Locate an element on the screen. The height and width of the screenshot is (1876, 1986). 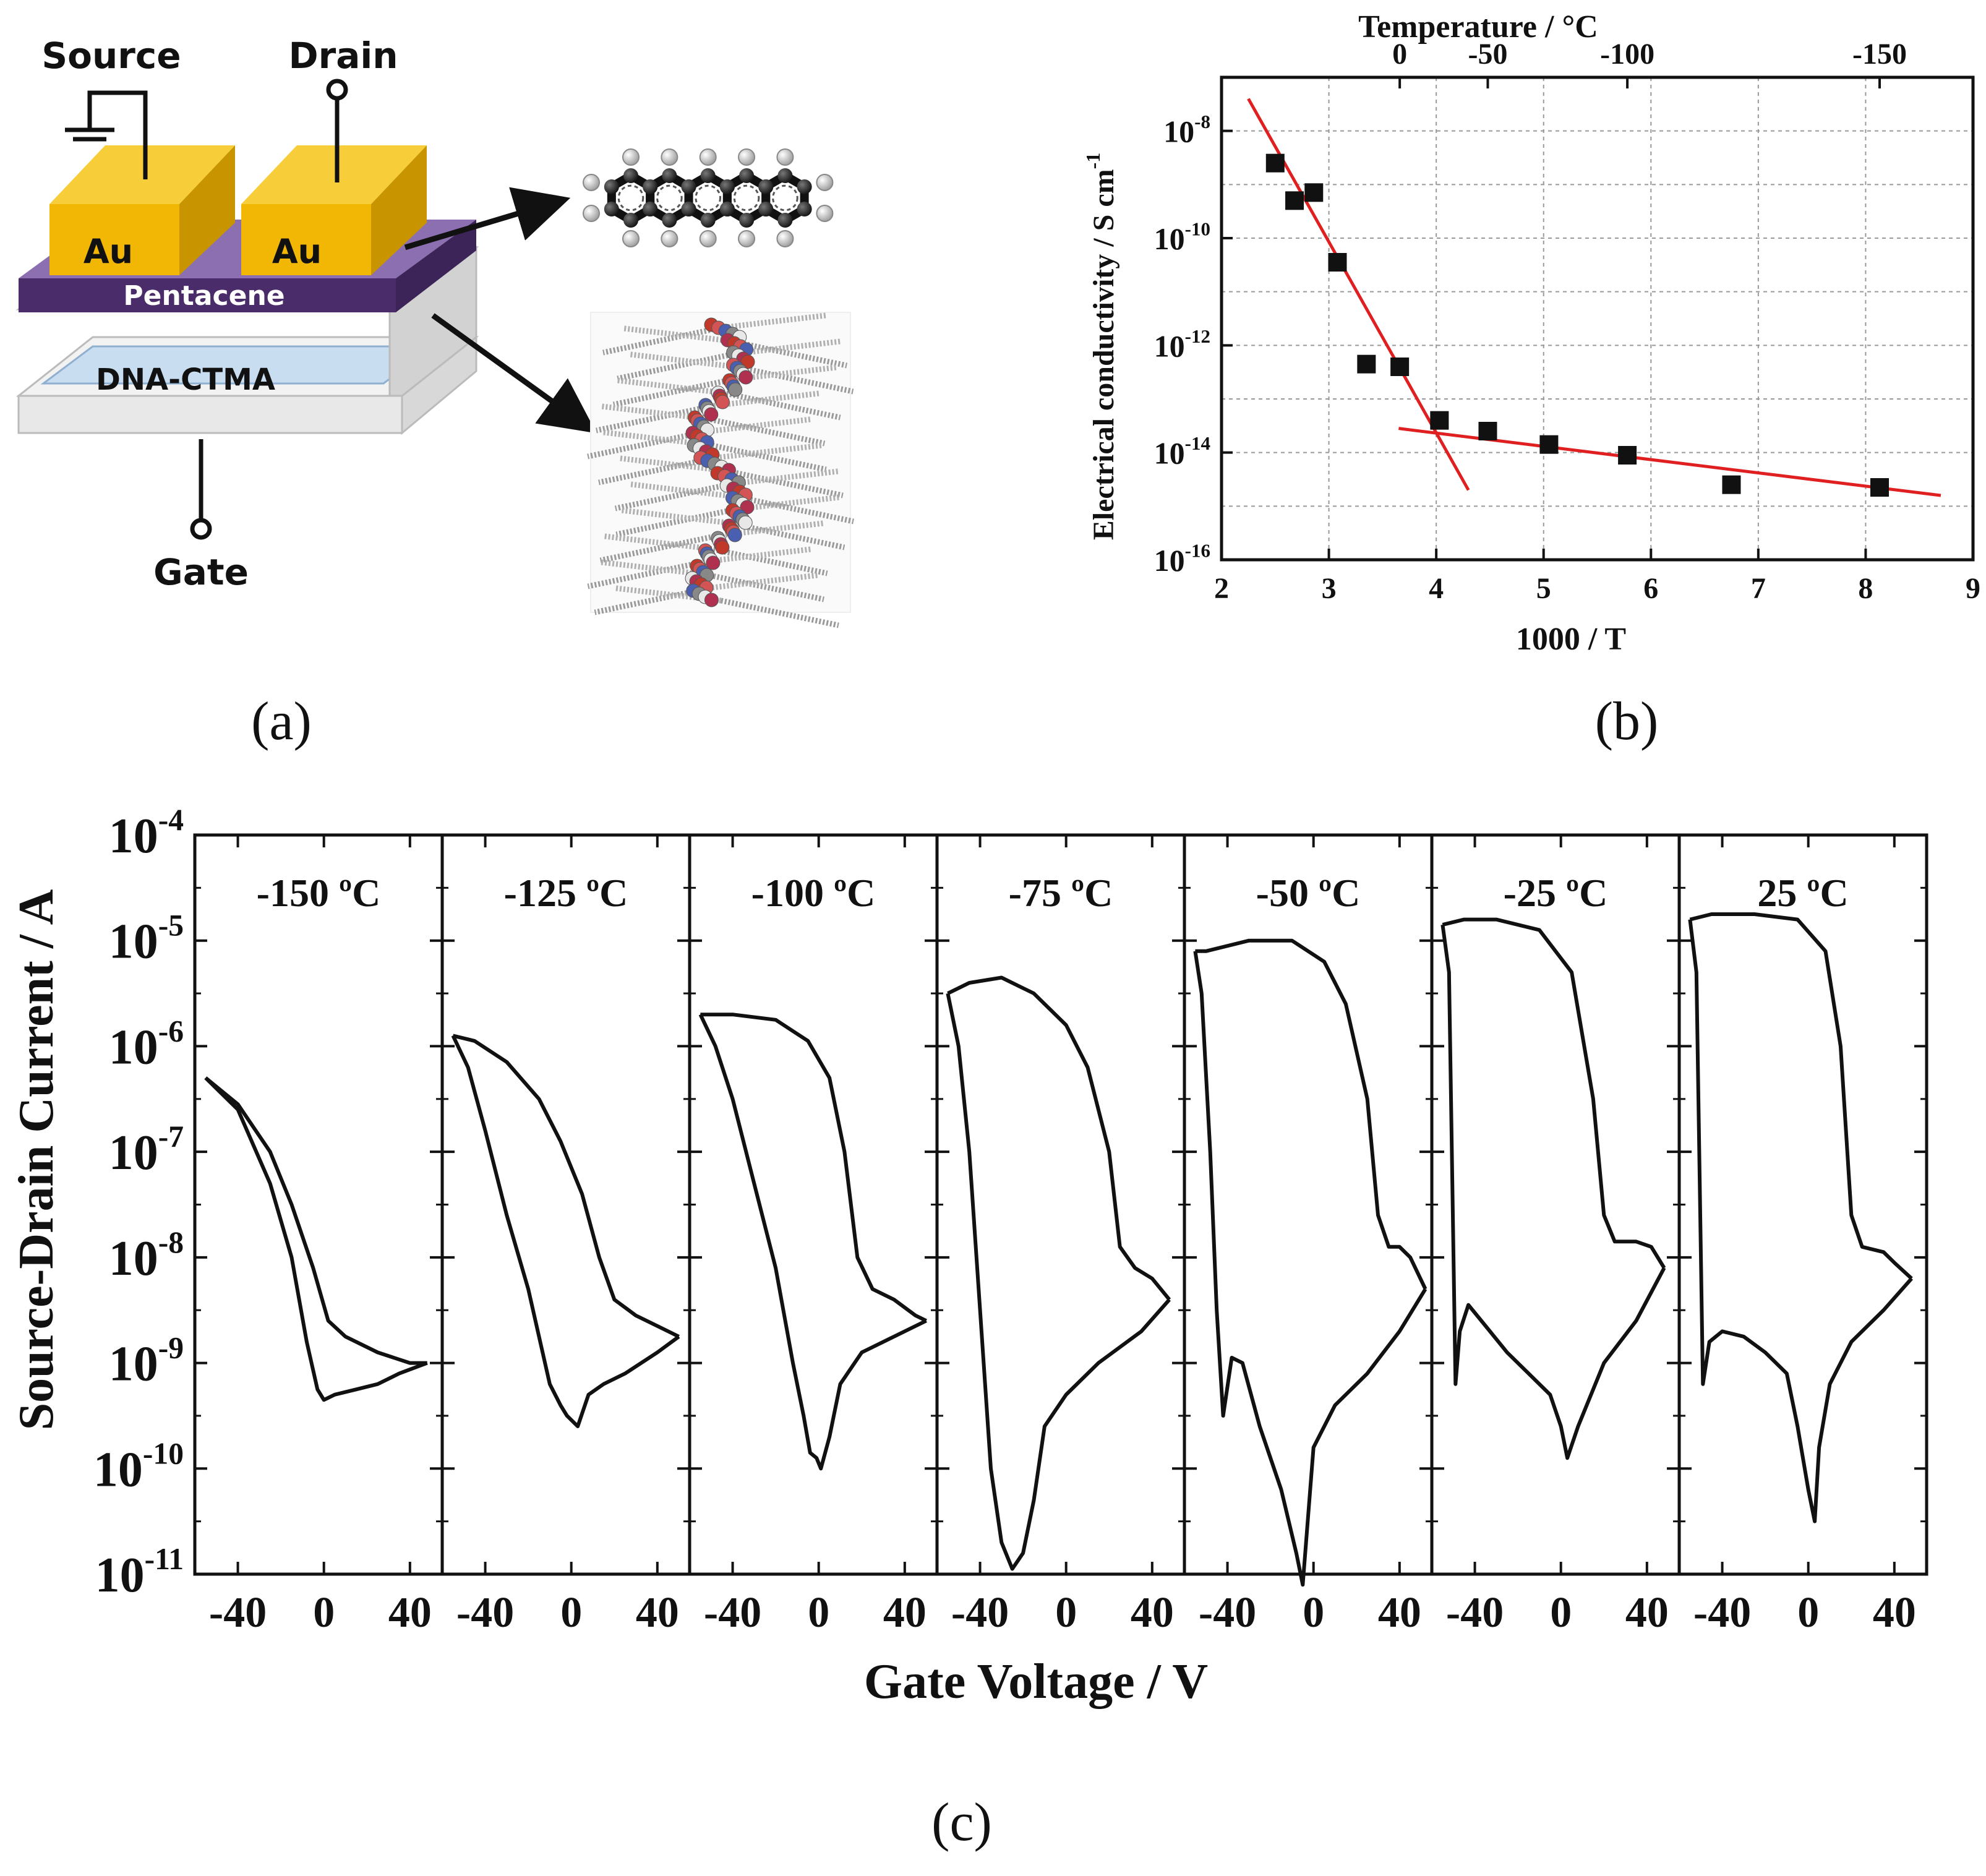
source-wire is located at coordinates (117, 134).